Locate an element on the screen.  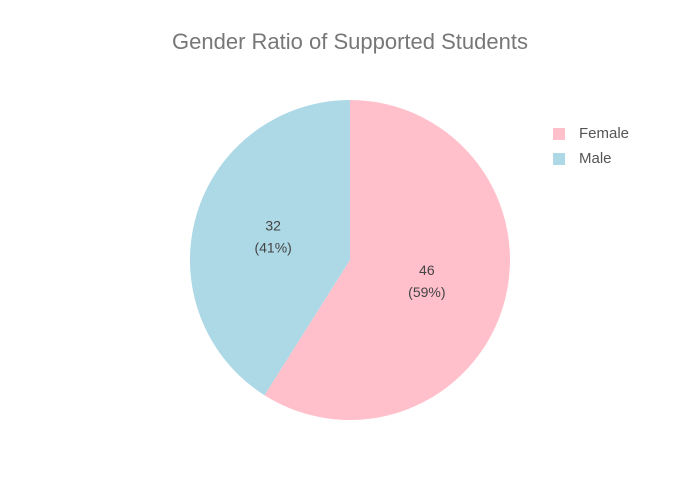
percent-label: (59%) is located at coordinates (426, 292).